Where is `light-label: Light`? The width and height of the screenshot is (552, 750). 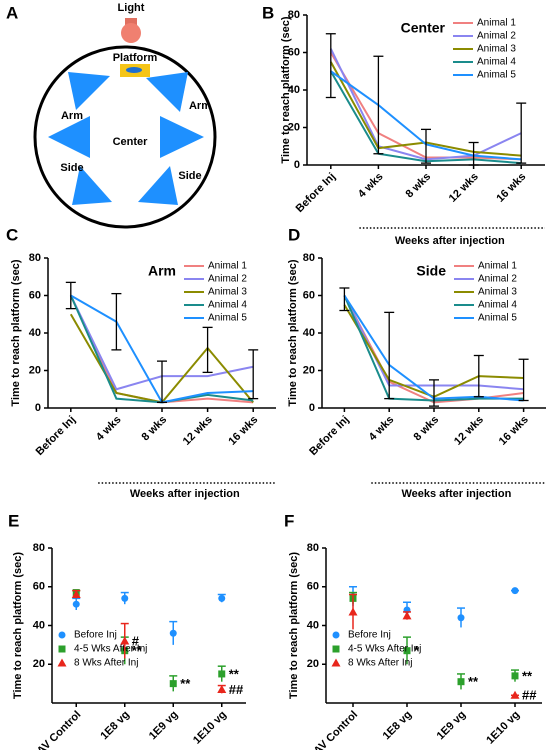
light-label: Light is located at coordinates (131, 8).